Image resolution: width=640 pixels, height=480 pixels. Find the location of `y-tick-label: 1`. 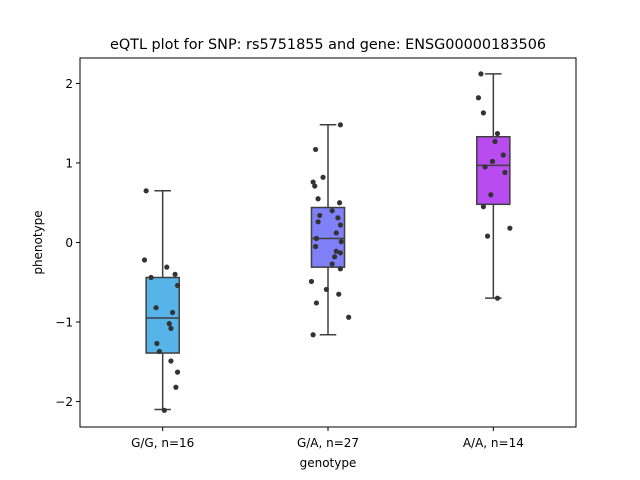

y-tick-label: 1 is located at coordinates (69, 163).